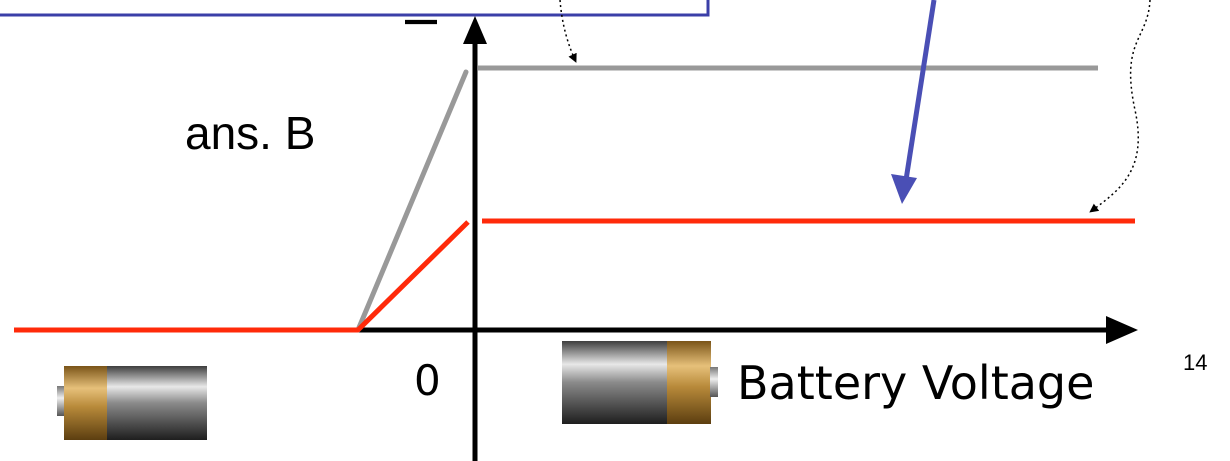  Describe the element at coordinates (242, 276) in the screenshot. I see `lower-current-curve` at that location.